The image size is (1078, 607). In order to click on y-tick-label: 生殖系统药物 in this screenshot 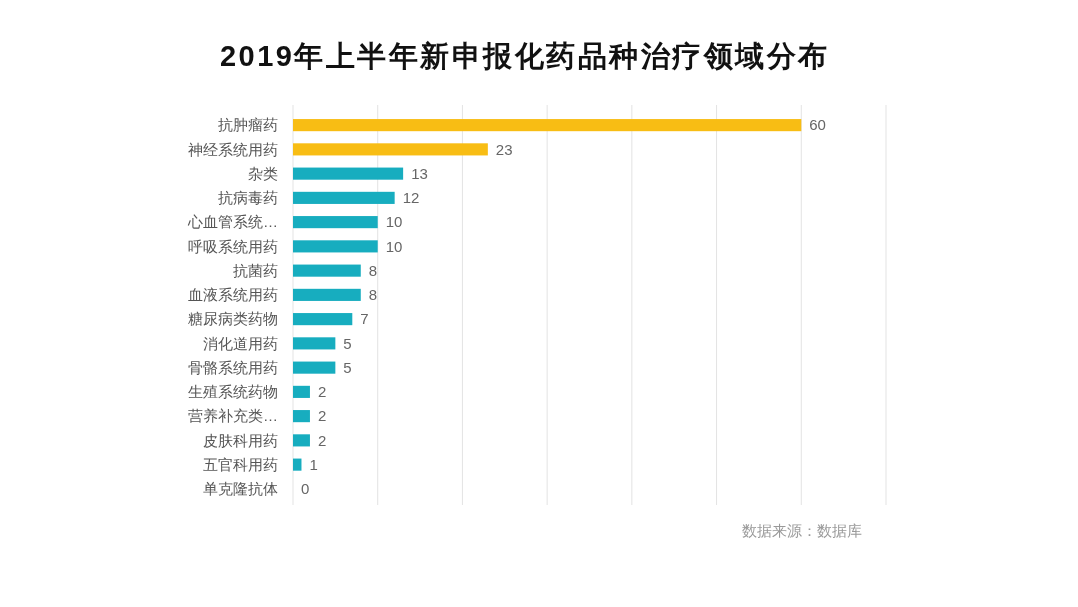, I will do `click(233, 392)`.